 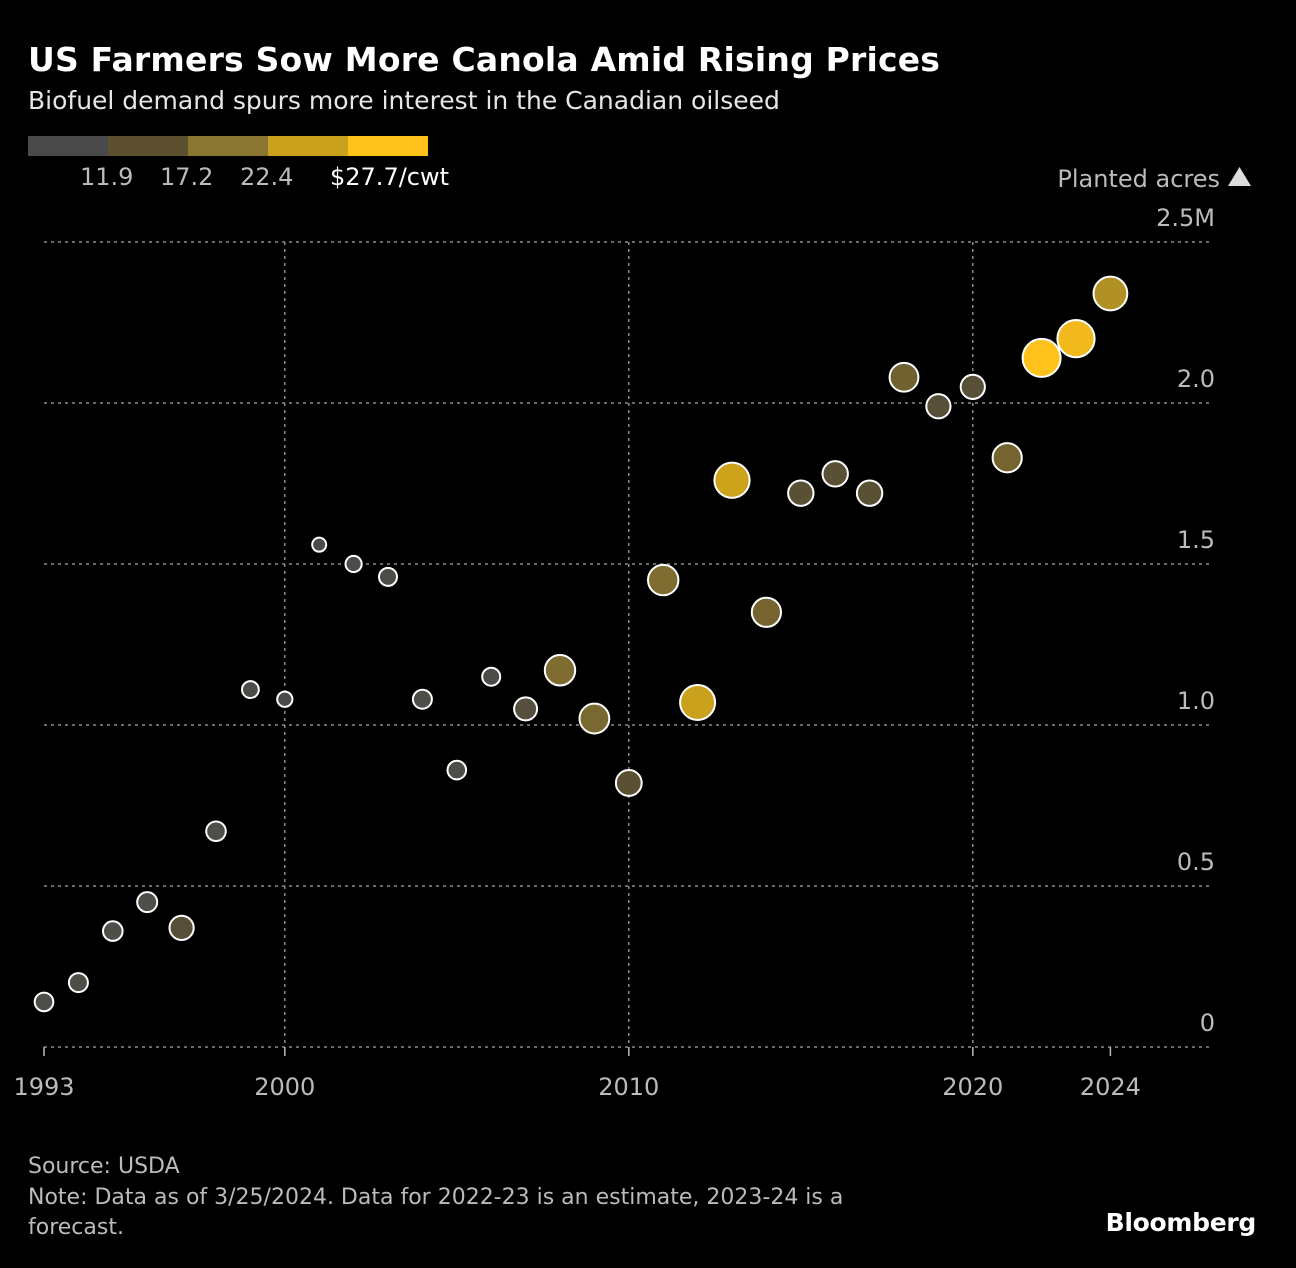 I want to click on x-tick-label: 2020, so click(x=972, y=1087).